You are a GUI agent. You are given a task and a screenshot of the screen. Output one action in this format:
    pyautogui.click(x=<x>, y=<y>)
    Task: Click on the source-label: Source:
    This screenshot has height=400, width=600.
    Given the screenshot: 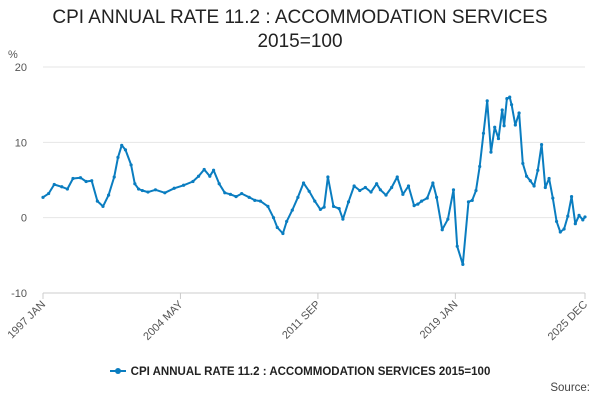 What is the action you would take?
    pyautogui.click(x=570, y=388)
    